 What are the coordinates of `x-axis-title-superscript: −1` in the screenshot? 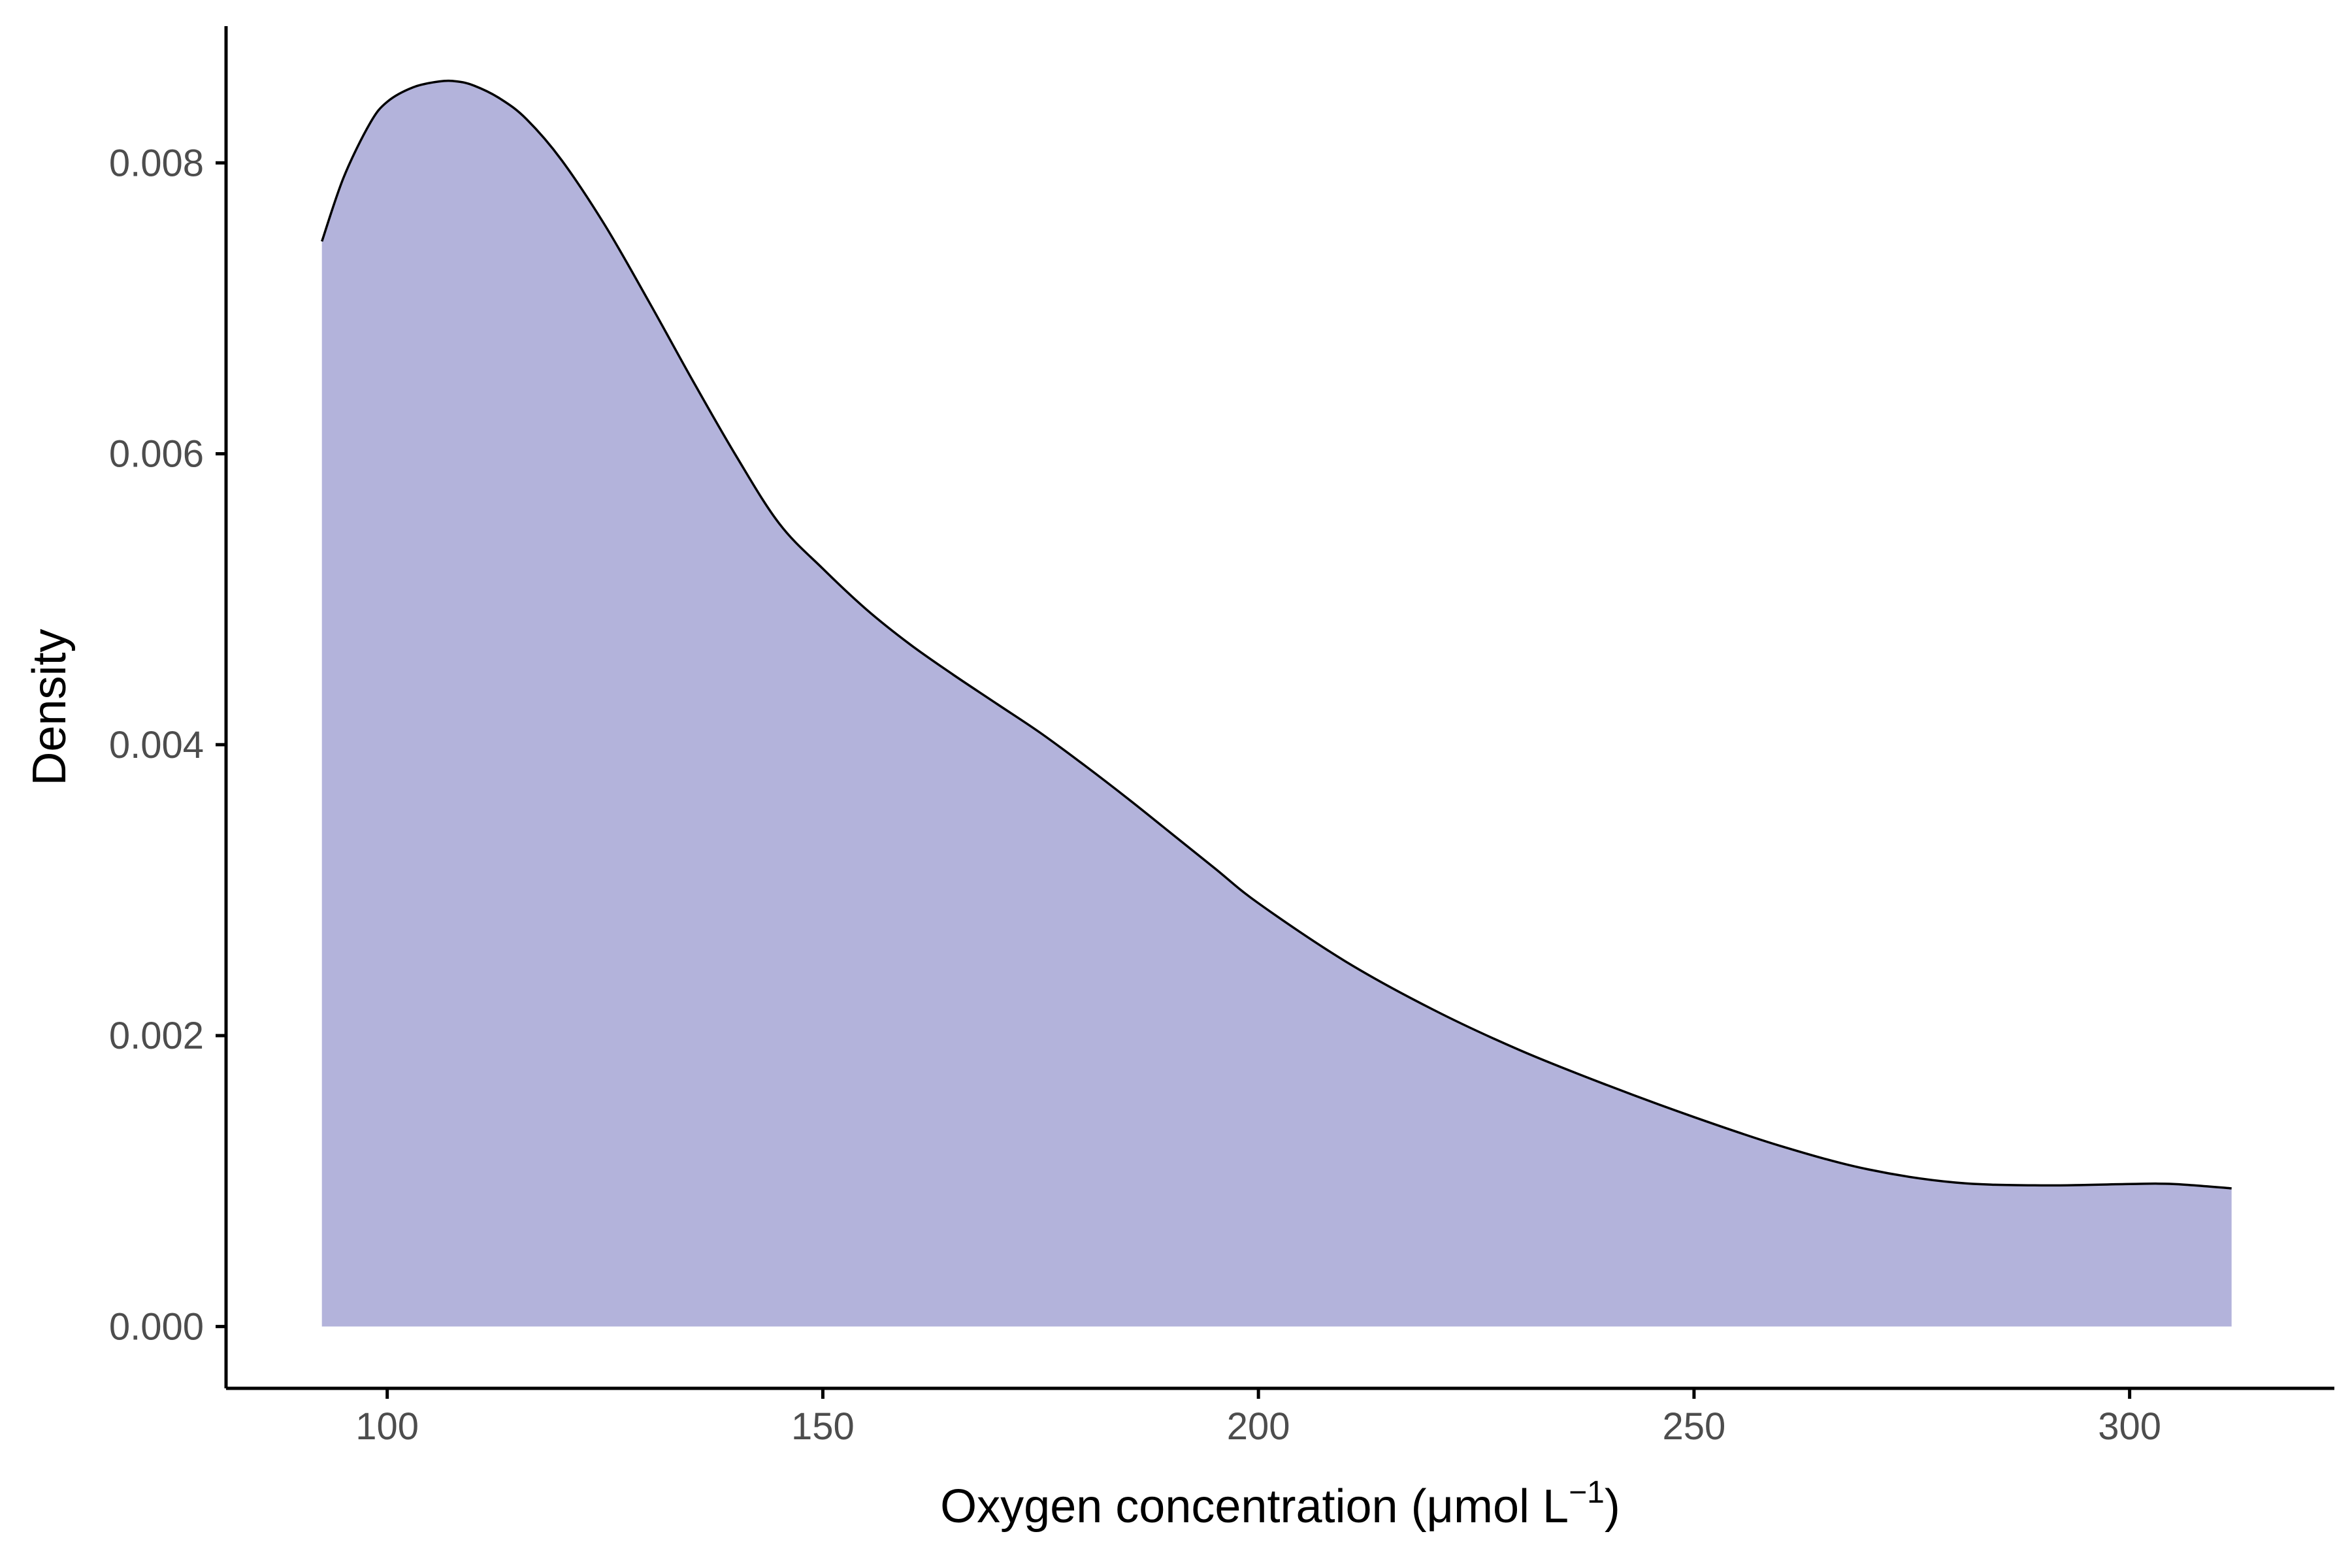 It's located at (1587, 1492).